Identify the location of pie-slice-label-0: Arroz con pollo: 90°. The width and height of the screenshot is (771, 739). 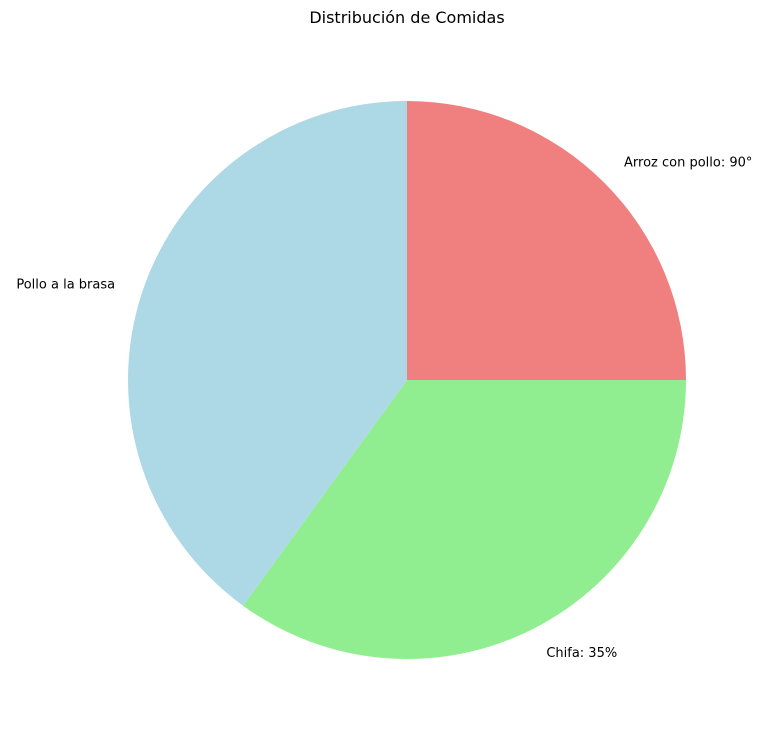
(688, 162).